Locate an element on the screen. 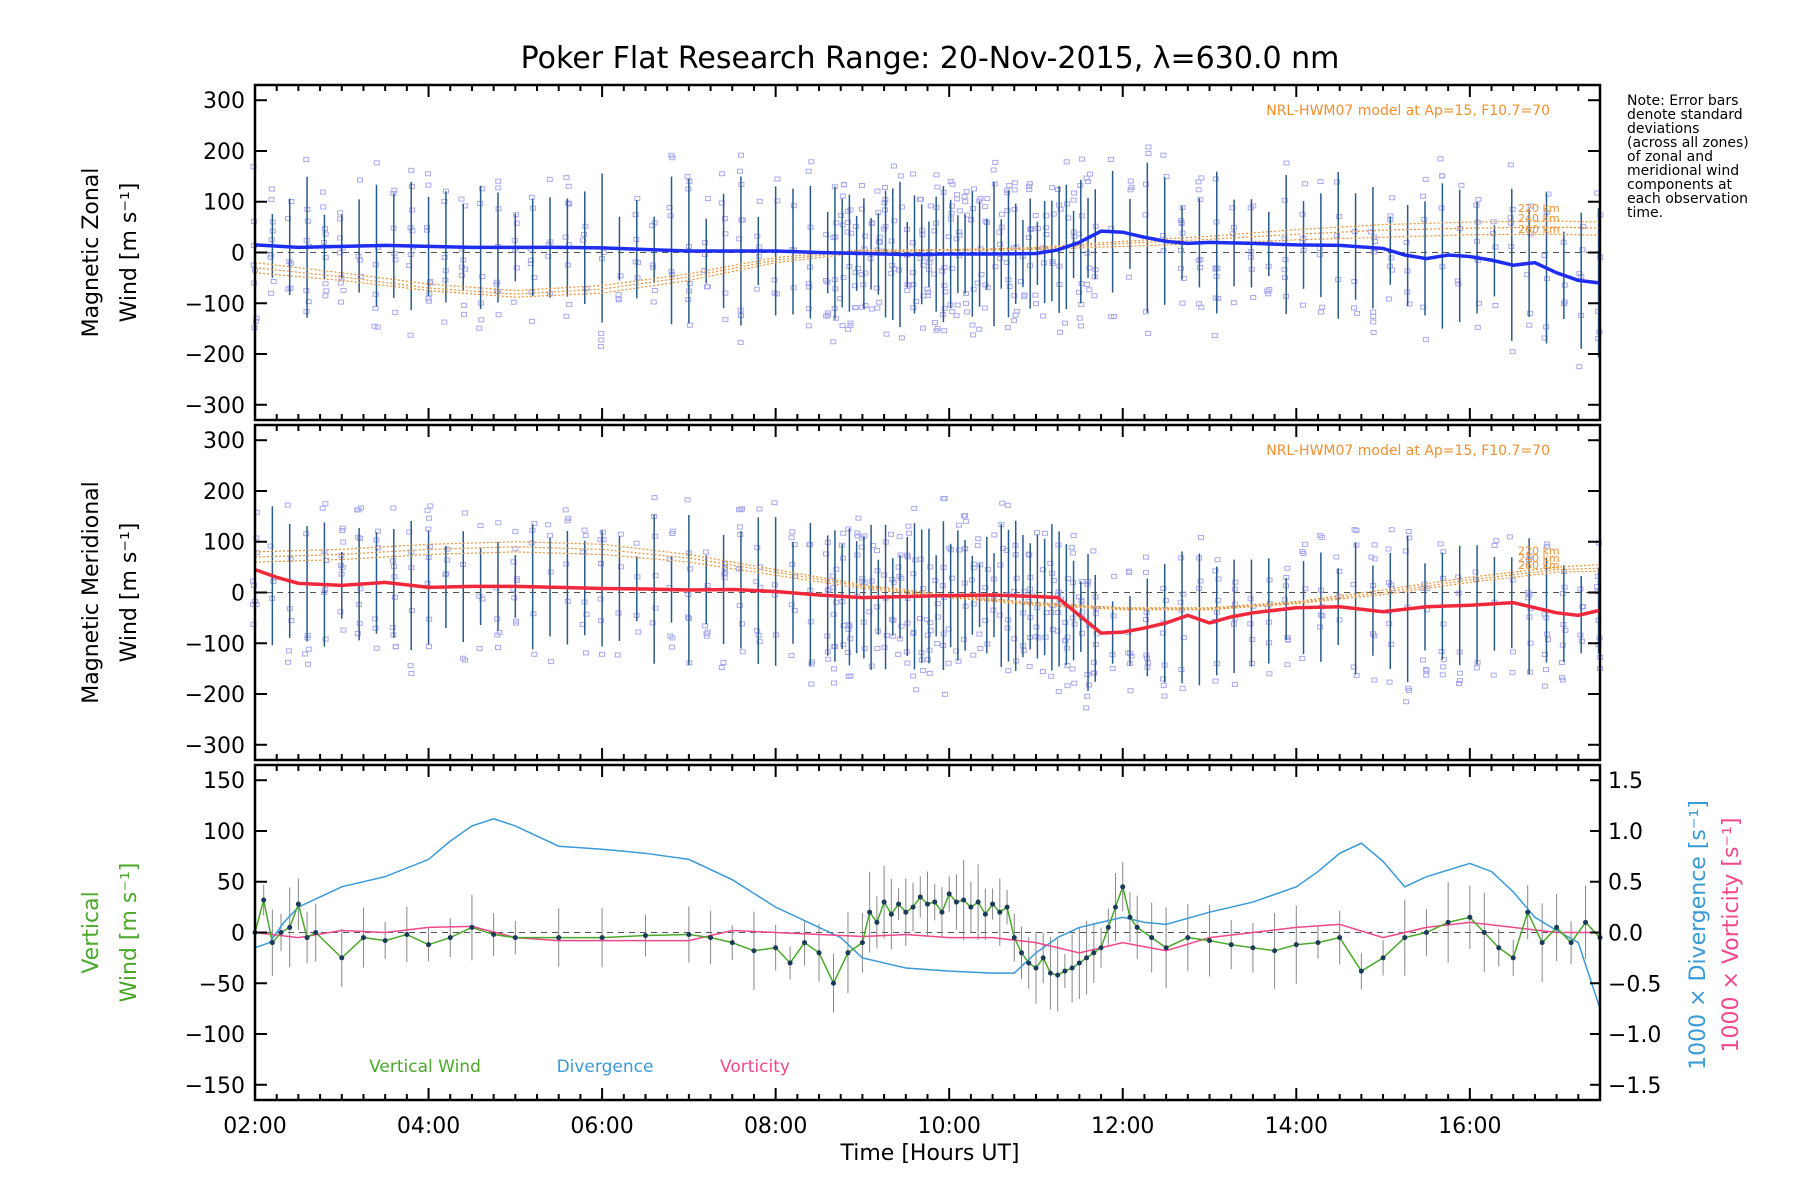 The width and height of the screenshot is (1800, 1200). y-tick-label: −150 is located at coordinates (215, 1086).